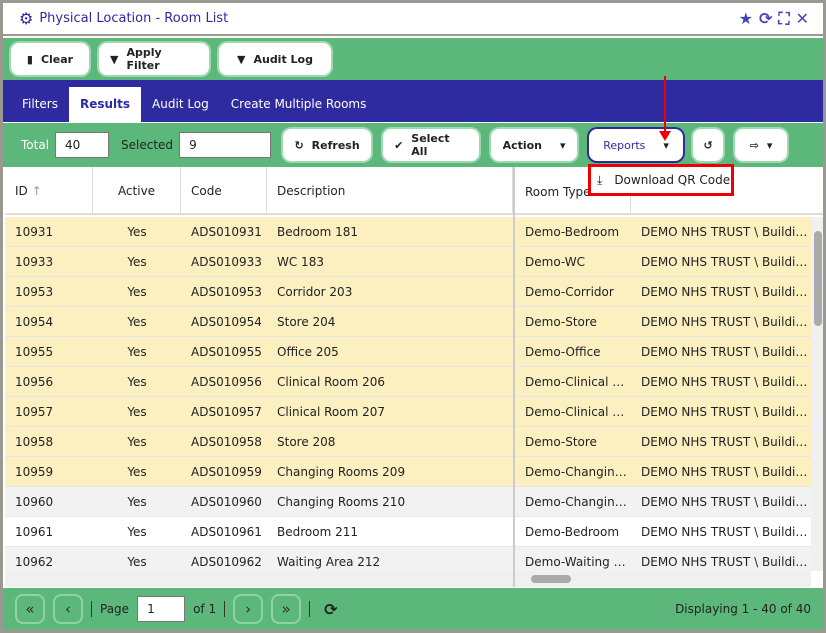  What do you see at coordinates (226, 352) in the screenshot?
I see `cell-code: ADS010955` at bounding box center [226, 352].